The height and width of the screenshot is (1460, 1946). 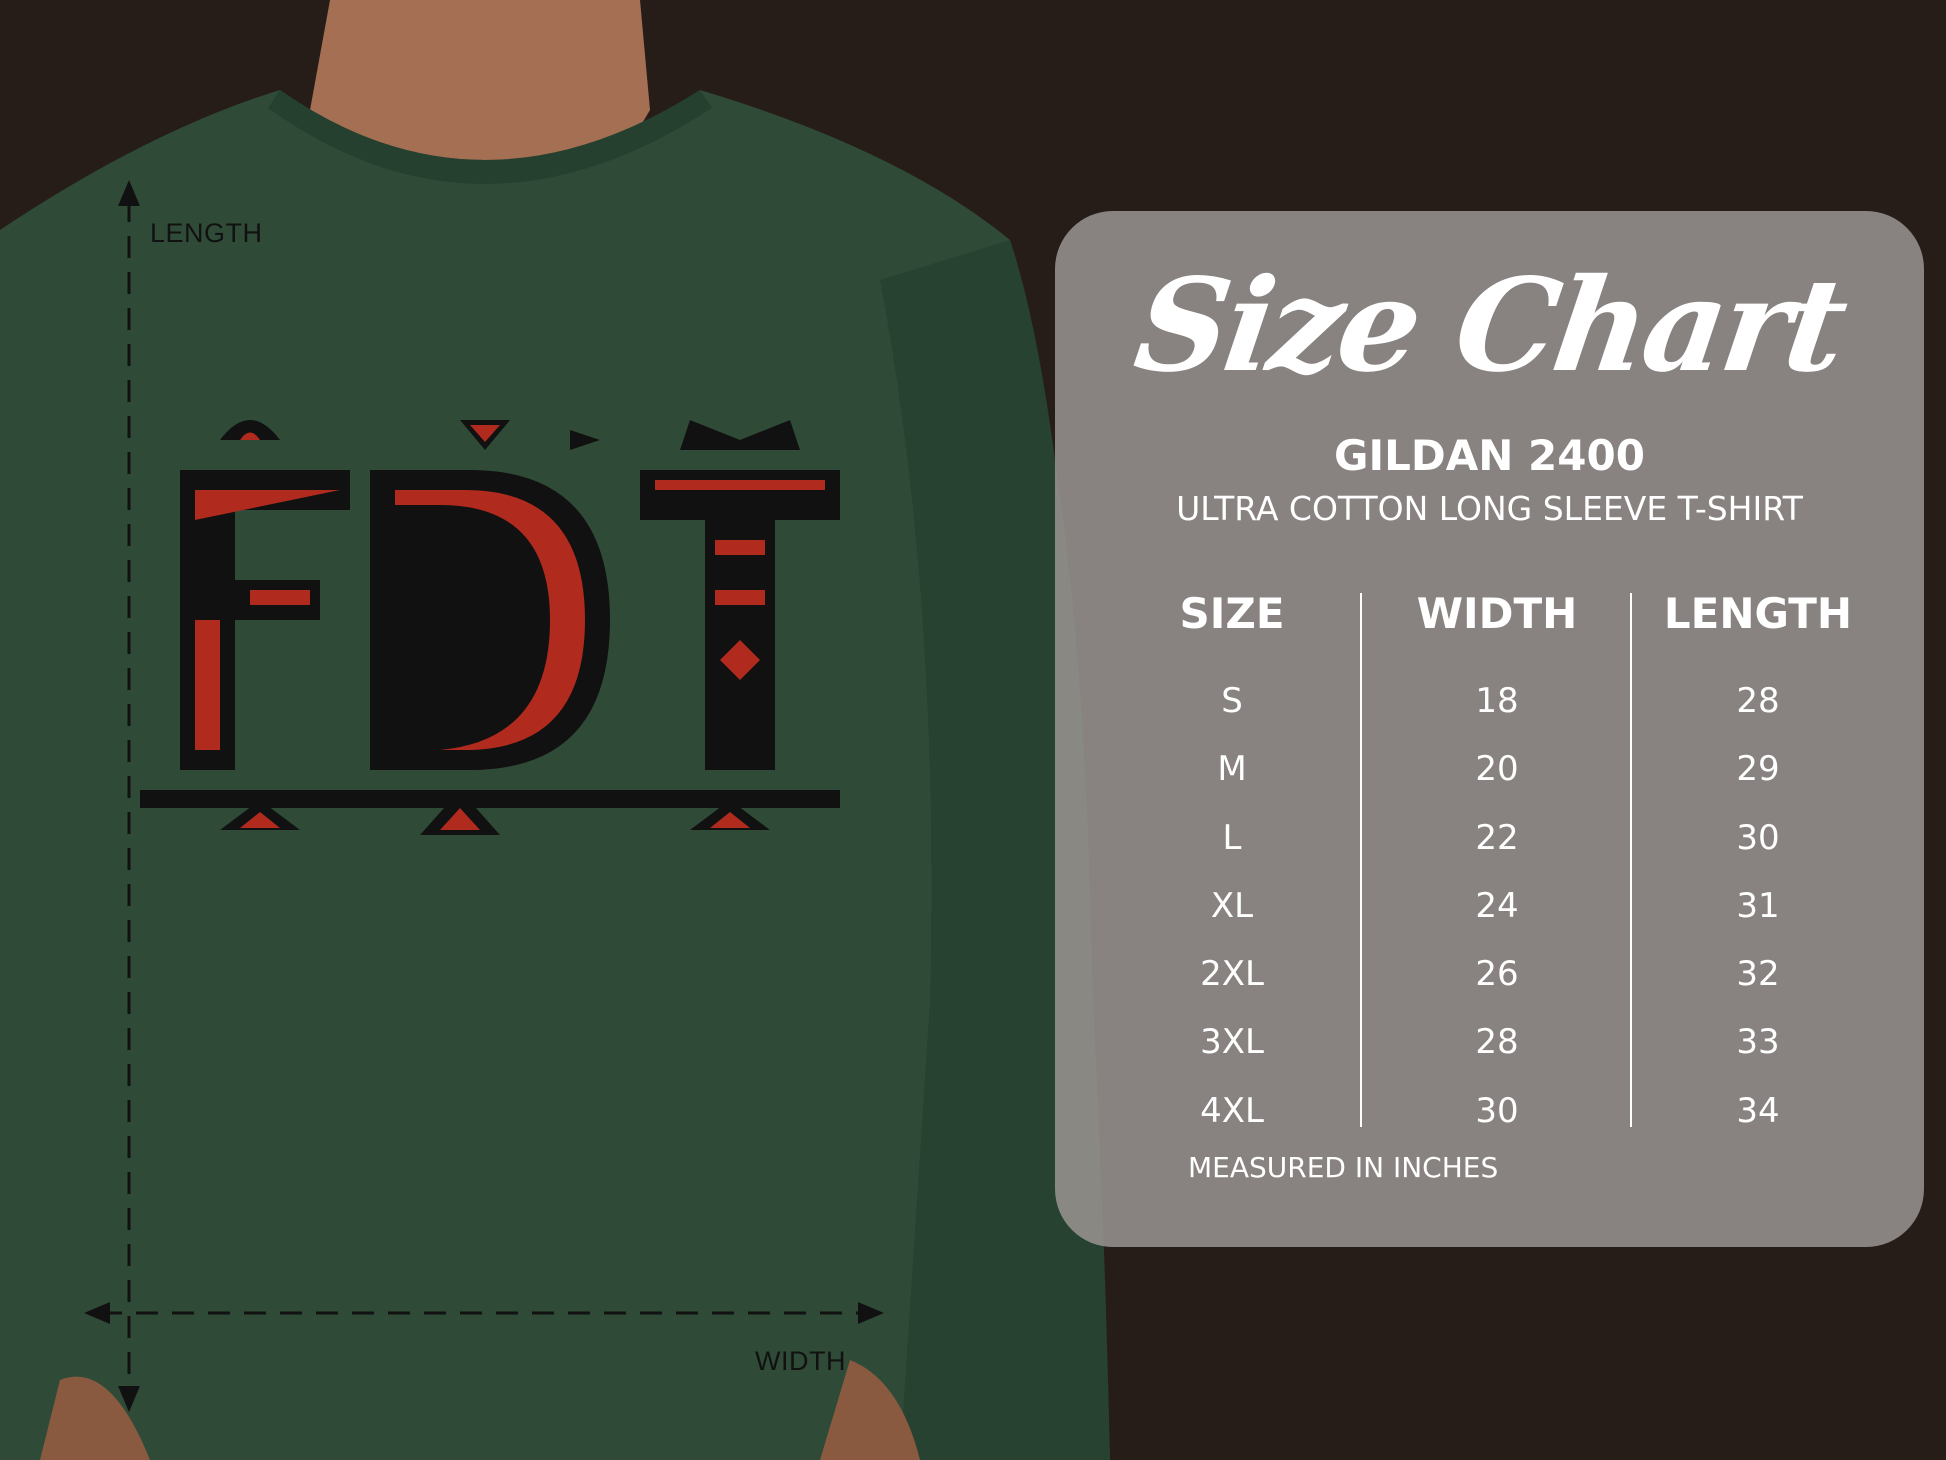 I want to click on width-cell: 18, so click(x=1497, y=701).